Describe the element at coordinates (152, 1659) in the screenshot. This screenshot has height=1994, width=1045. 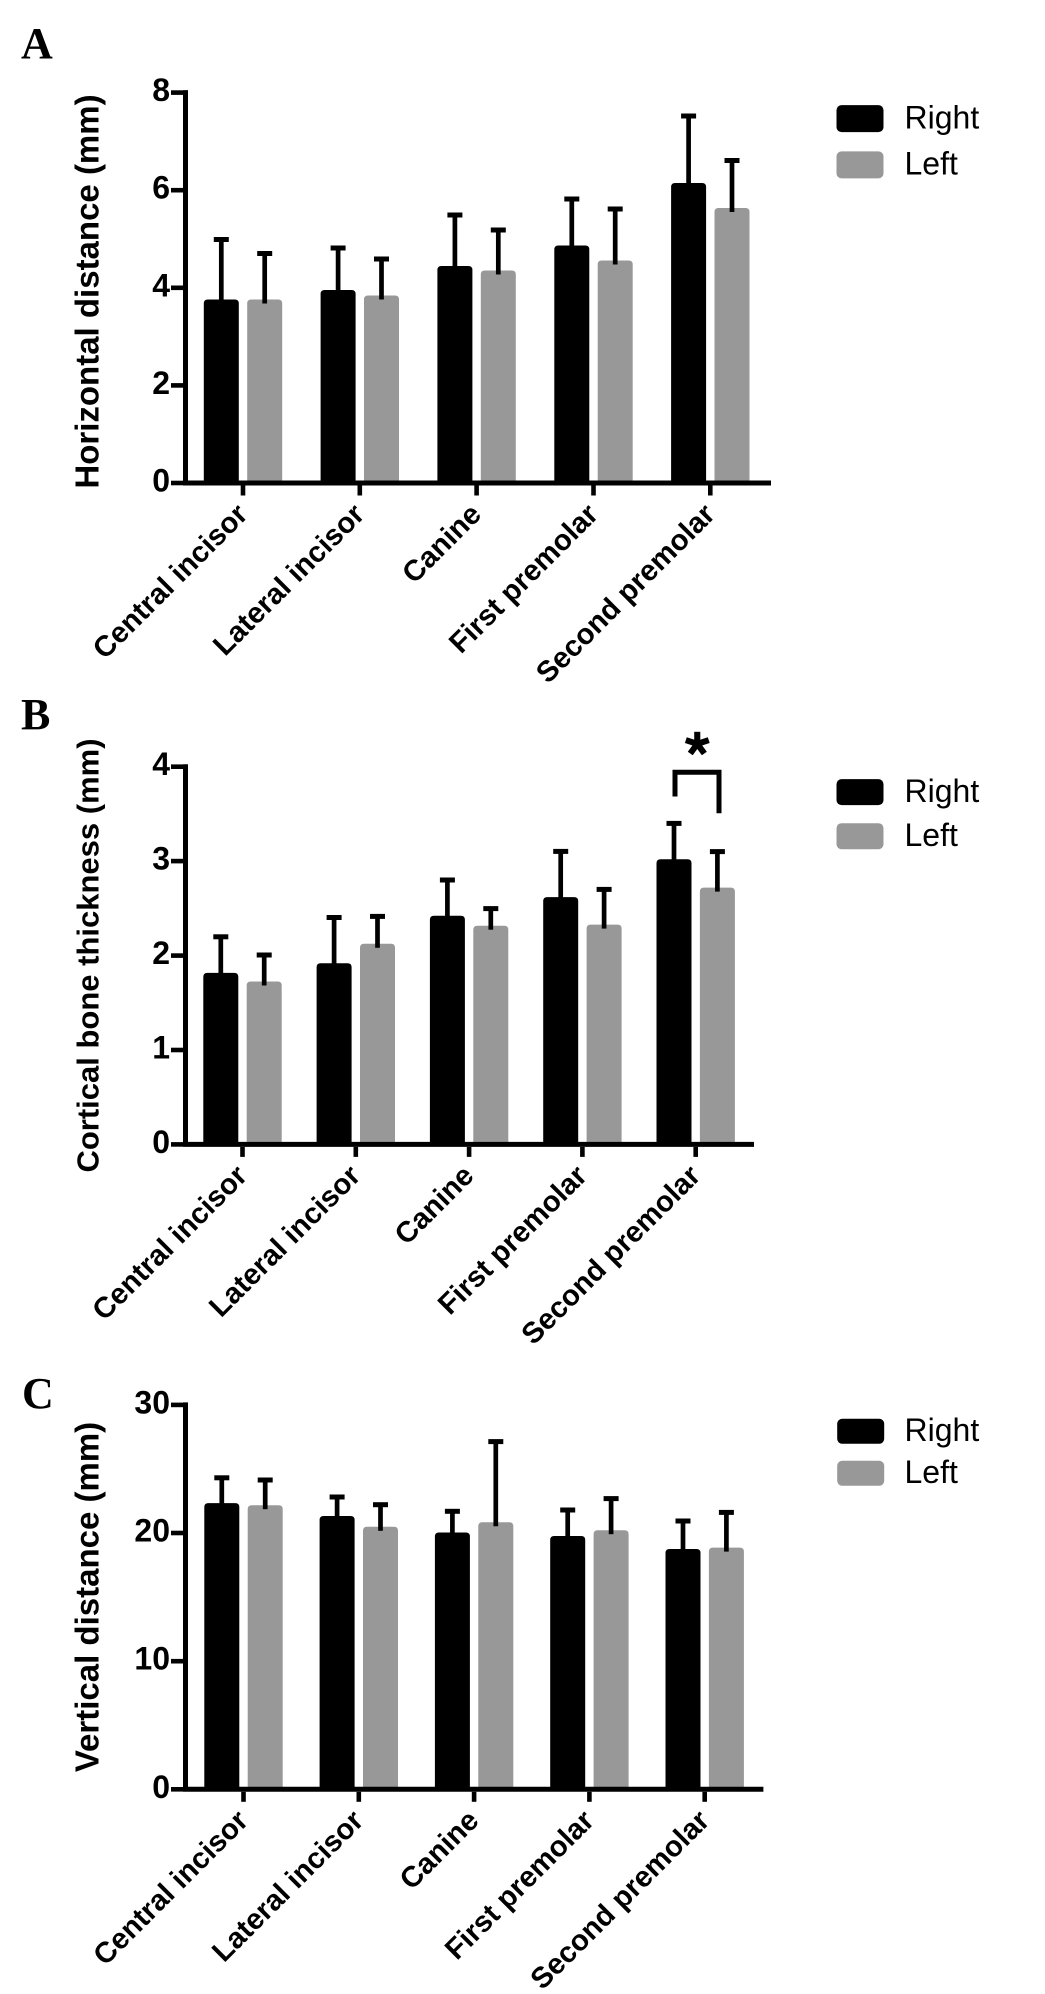
I see `svg-text: 10` at that location.